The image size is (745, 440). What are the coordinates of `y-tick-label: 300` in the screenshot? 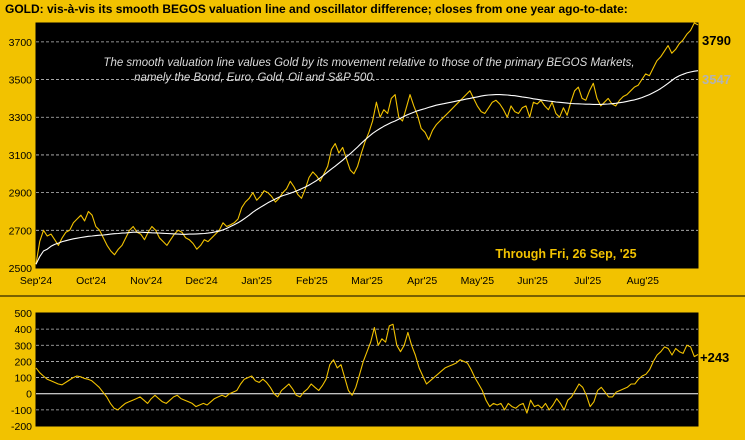 It's located at (23, 346).